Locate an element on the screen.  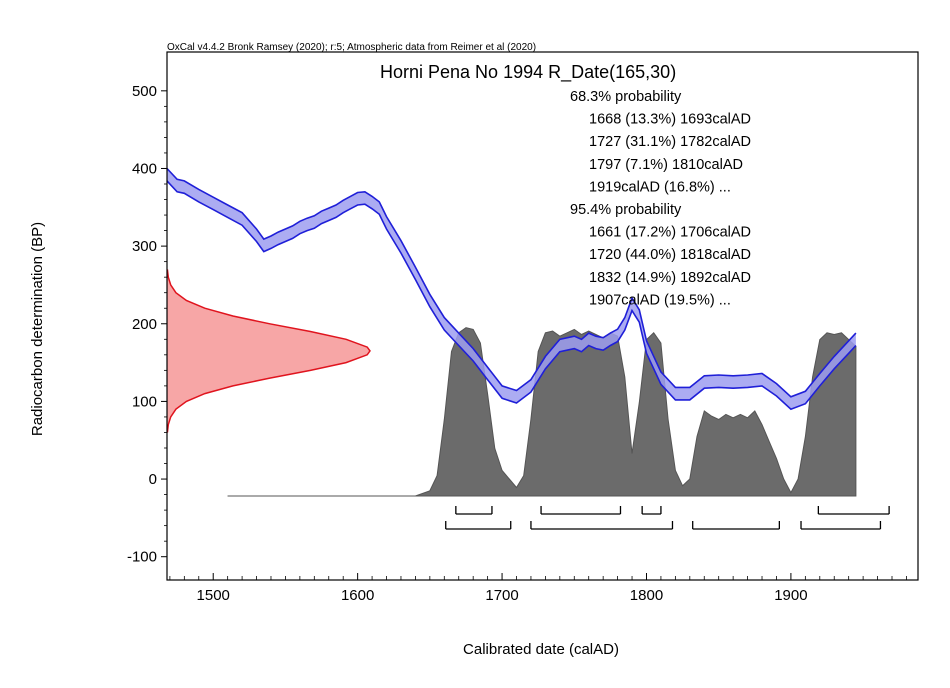
y-tick-label--100: -100 is located at coordinates (142, 557).